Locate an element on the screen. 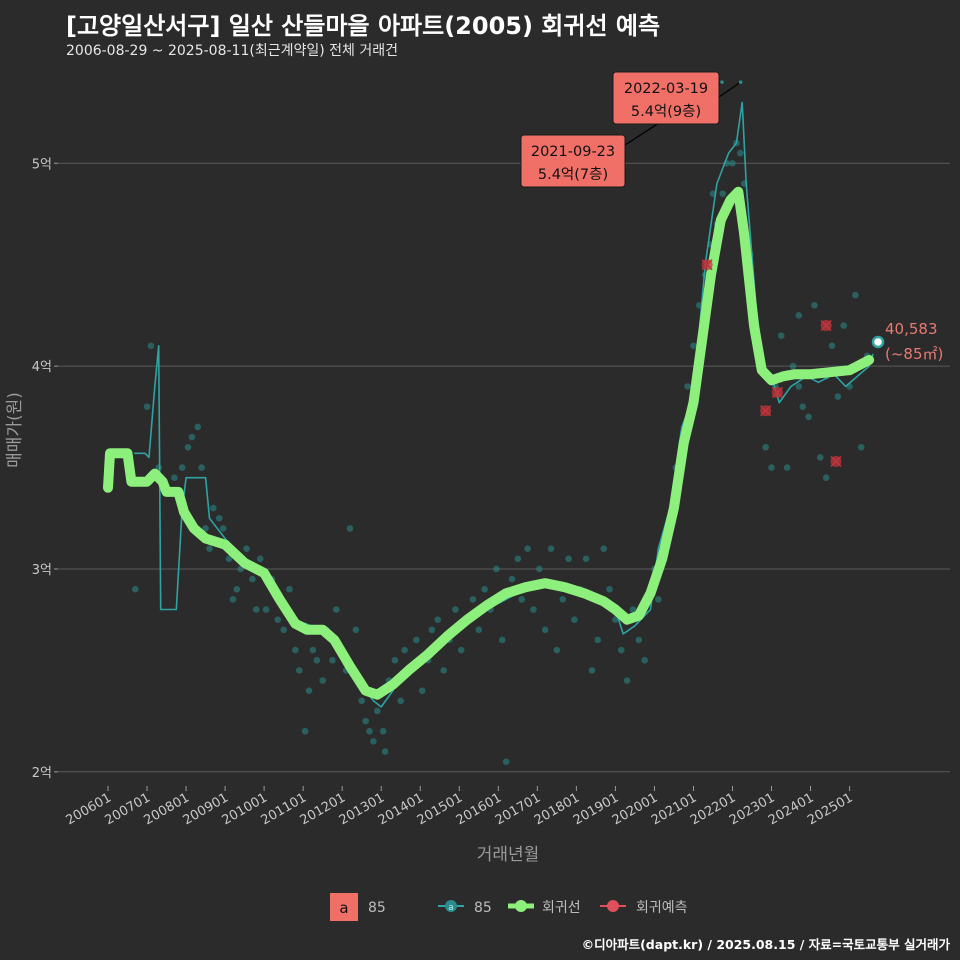 The image size is (960, 960). end-label-group: 40,583 (~85㎡) is located at coordinates (907, 341).